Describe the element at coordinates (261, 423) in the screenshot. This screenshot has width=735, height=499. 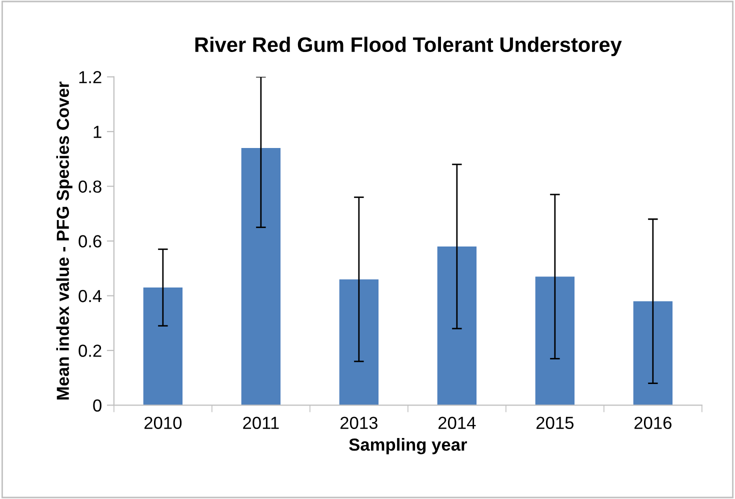
I see `x-tick-label: 2011` at that location.